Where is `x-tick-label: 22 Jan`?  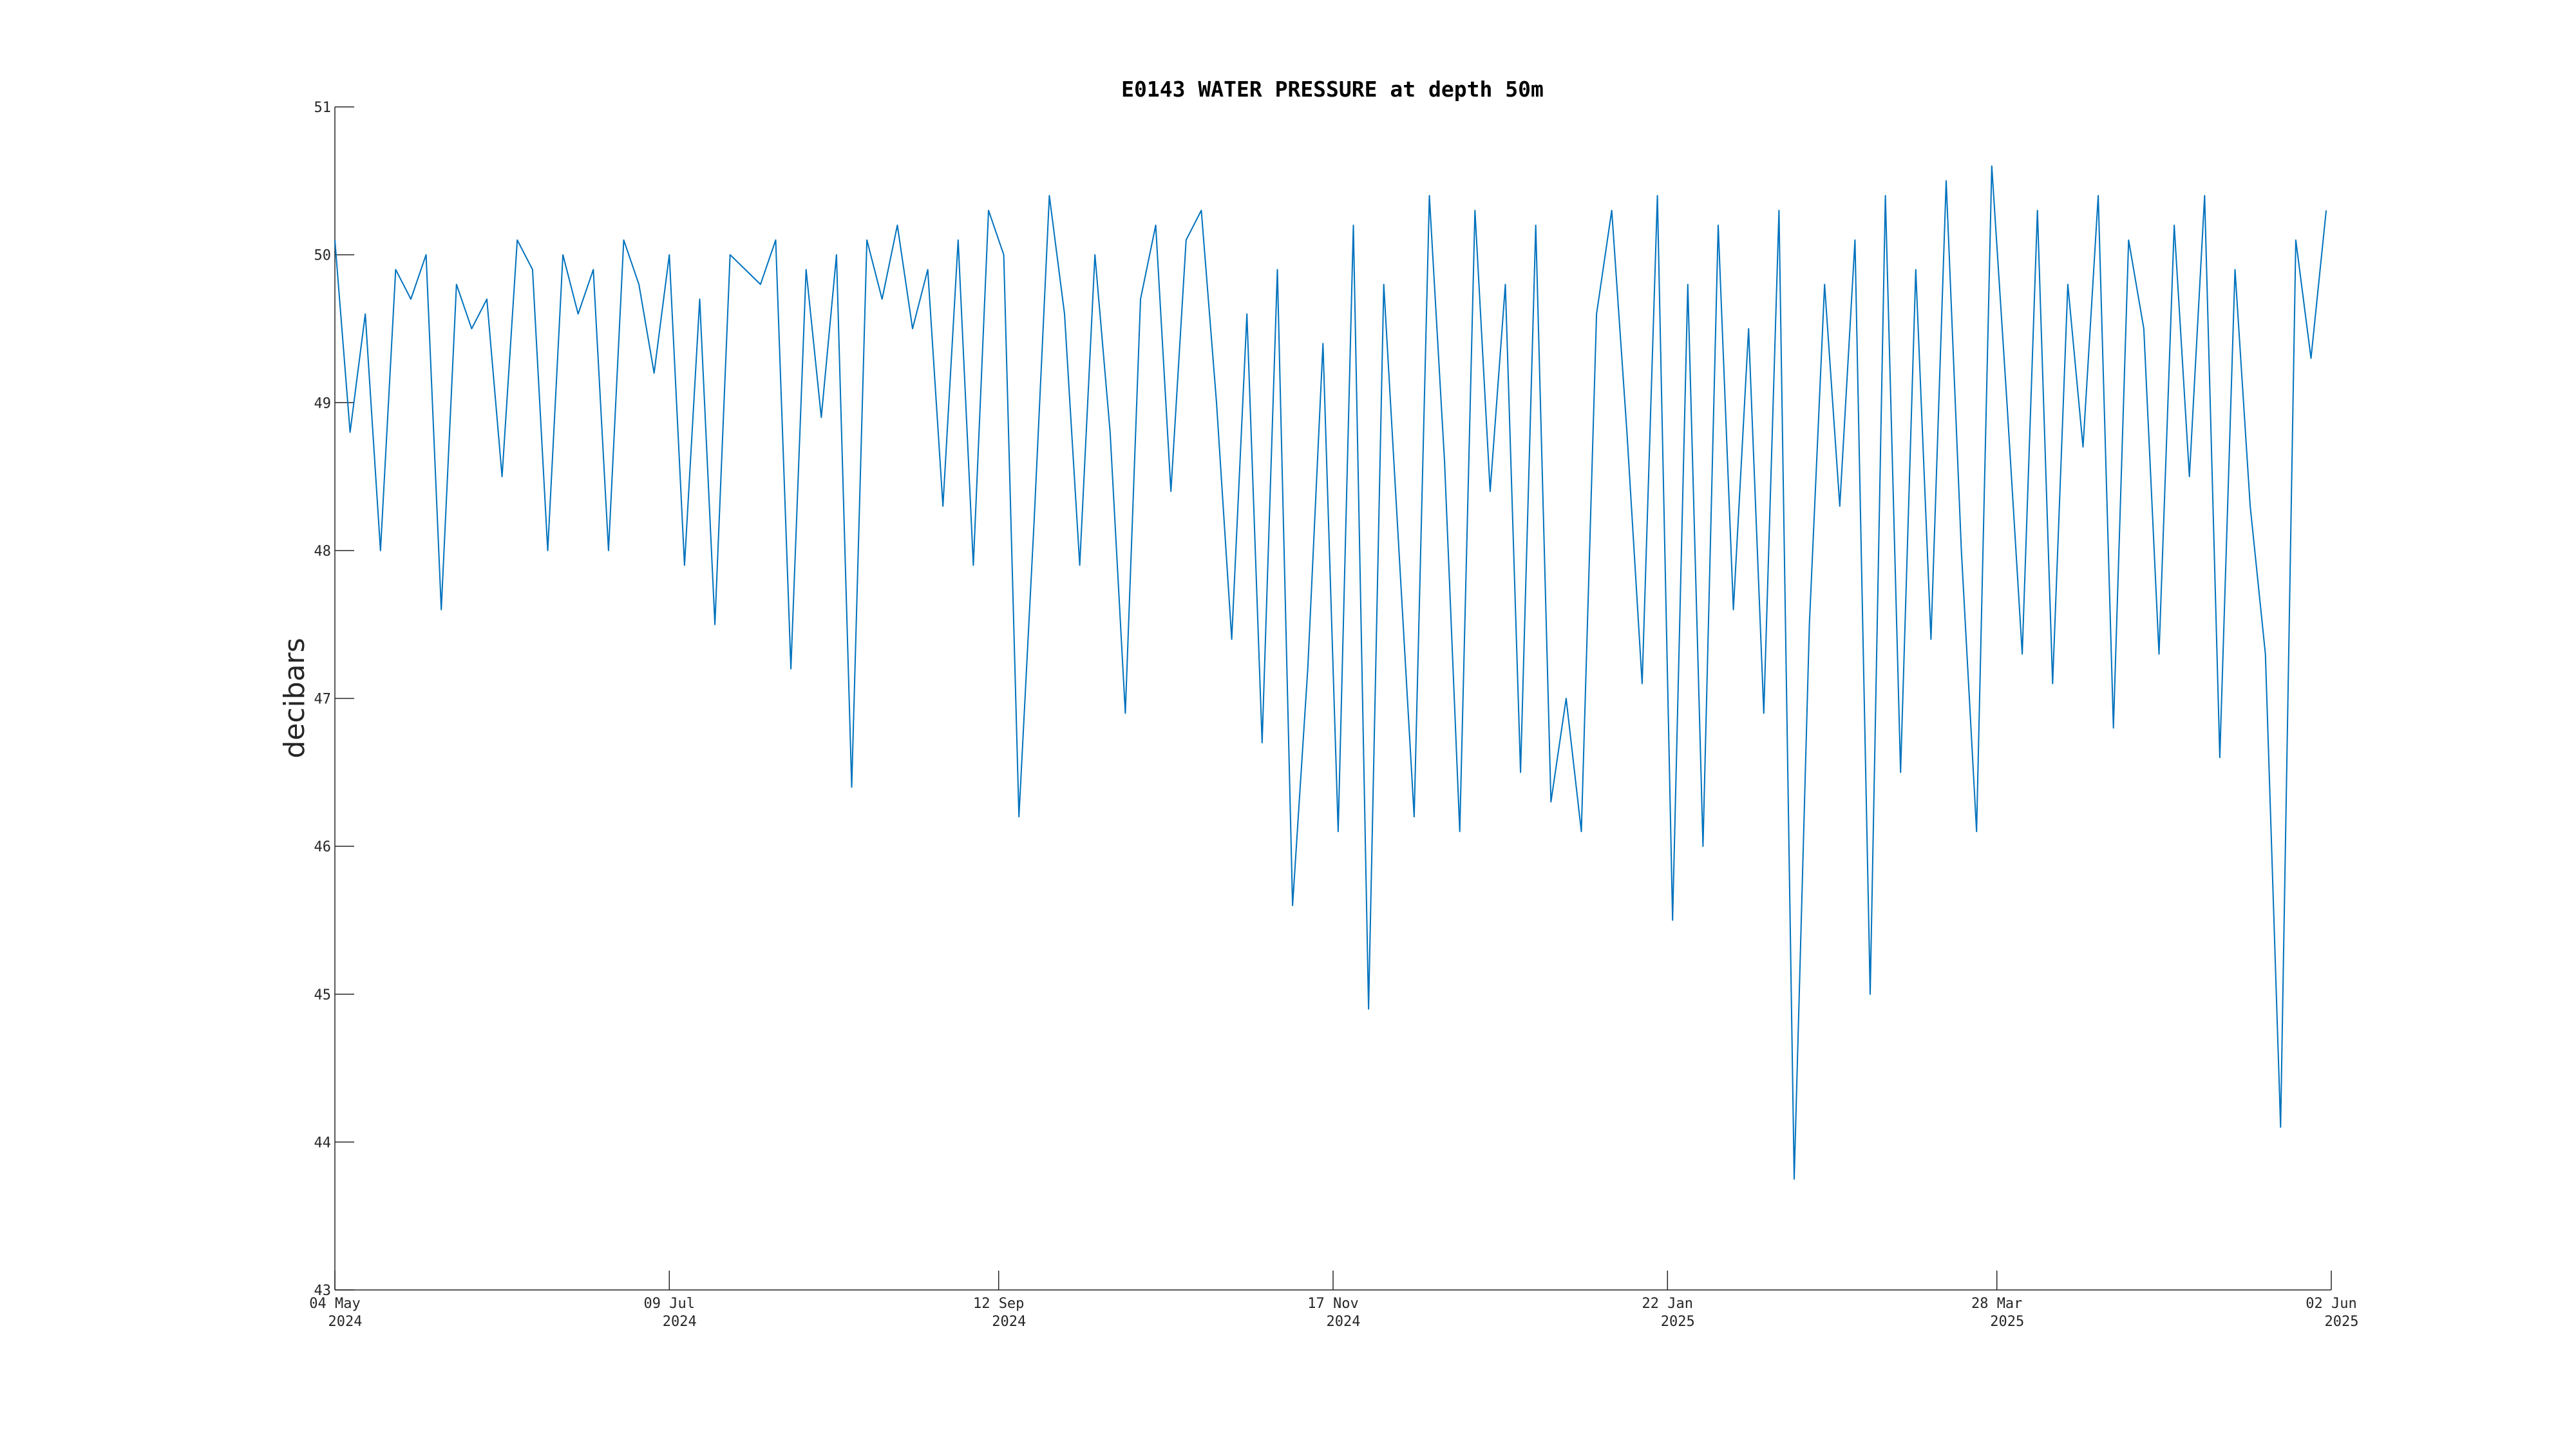 x-tick-label: 22 Jan is located at coordinates (1667, 1304).